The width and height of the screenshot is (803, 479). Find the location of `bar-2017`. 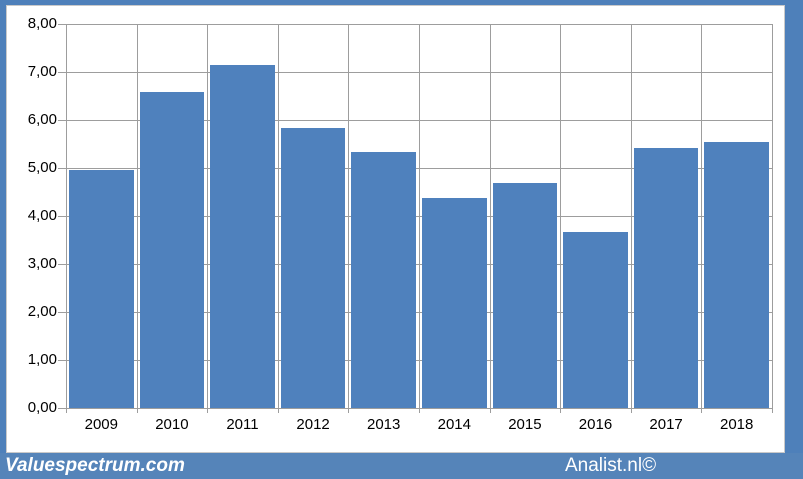

bar-2017 is located at coordinates (666, 277).